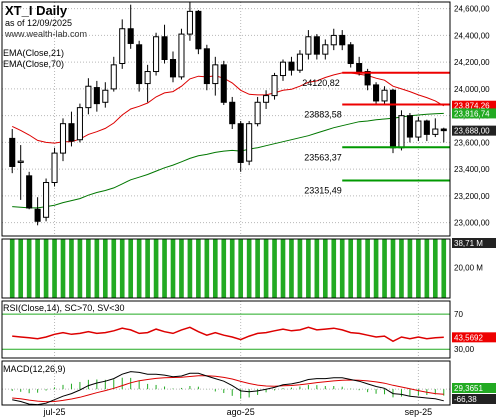  I want to click on y-tick-label: 24,200,00, so click(472, 62).